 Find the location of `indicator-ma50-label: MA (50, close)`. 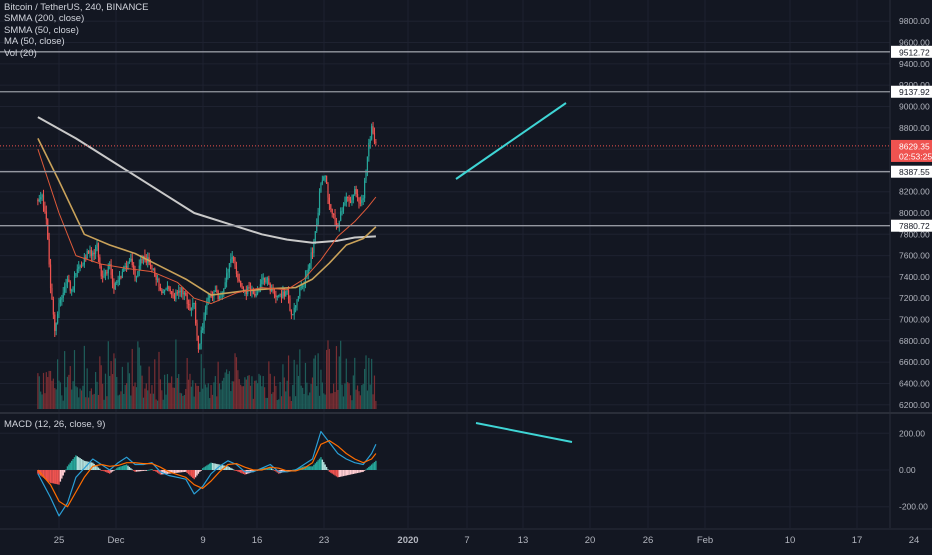

indicator-ma50-label: MA (50, close) is located at coordinates (34, 42).